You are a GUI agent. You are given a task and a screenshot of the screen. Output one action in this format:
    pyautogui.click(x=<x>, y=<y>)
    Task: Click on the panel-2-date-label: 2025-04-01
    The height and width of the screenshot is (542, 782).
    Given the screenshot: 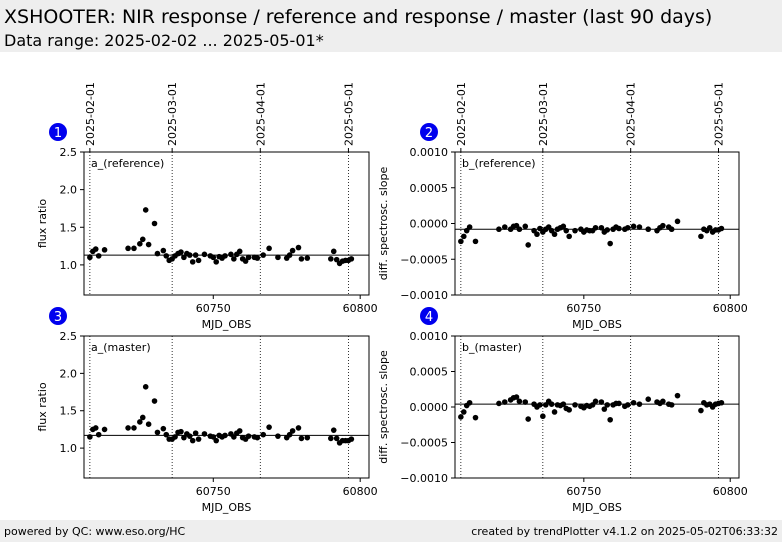 What is the action you would take?
    pyautogui.click(x=631, y=114)
    